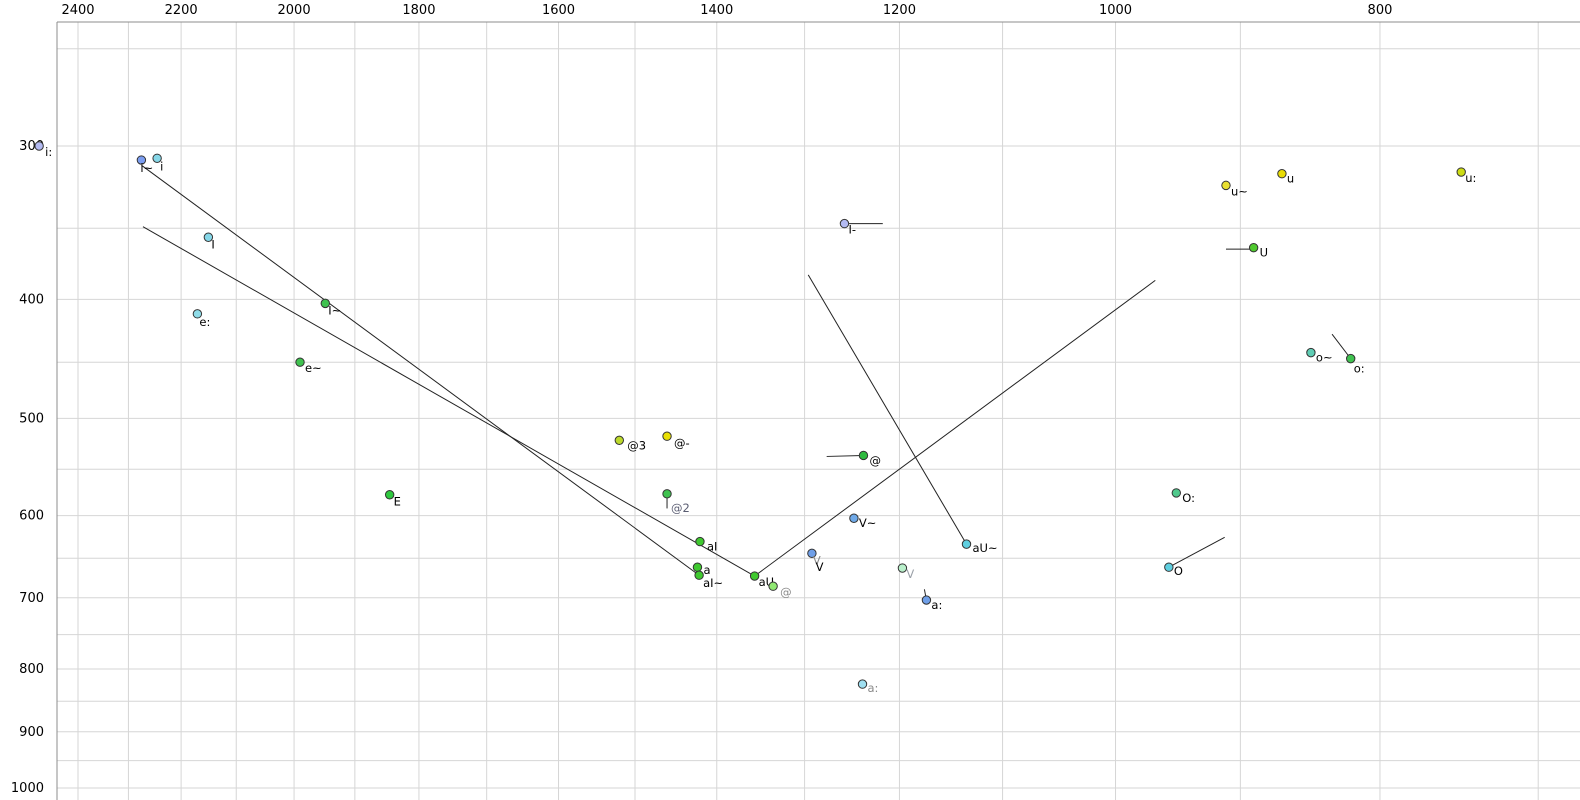 The width and height of the screenshot is (1580, 800). Describe the element at coordinates (77, 10) in the screenshot. I see `x-tick-label: 2400` at that location.